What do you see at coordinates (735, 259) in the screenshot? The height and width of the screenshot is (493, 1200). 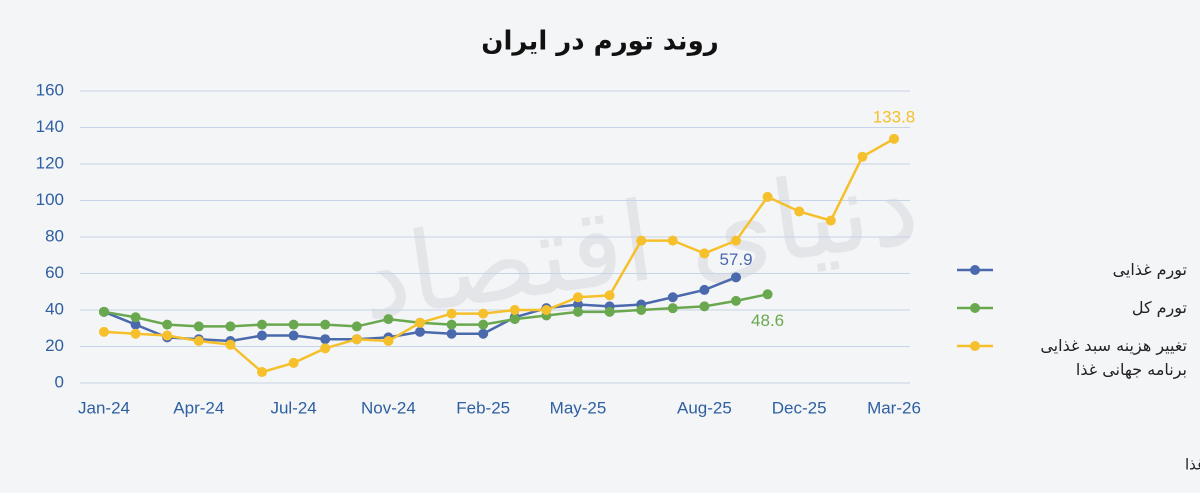 I see `data-label: 57.9` at bounding box center [735, 259].